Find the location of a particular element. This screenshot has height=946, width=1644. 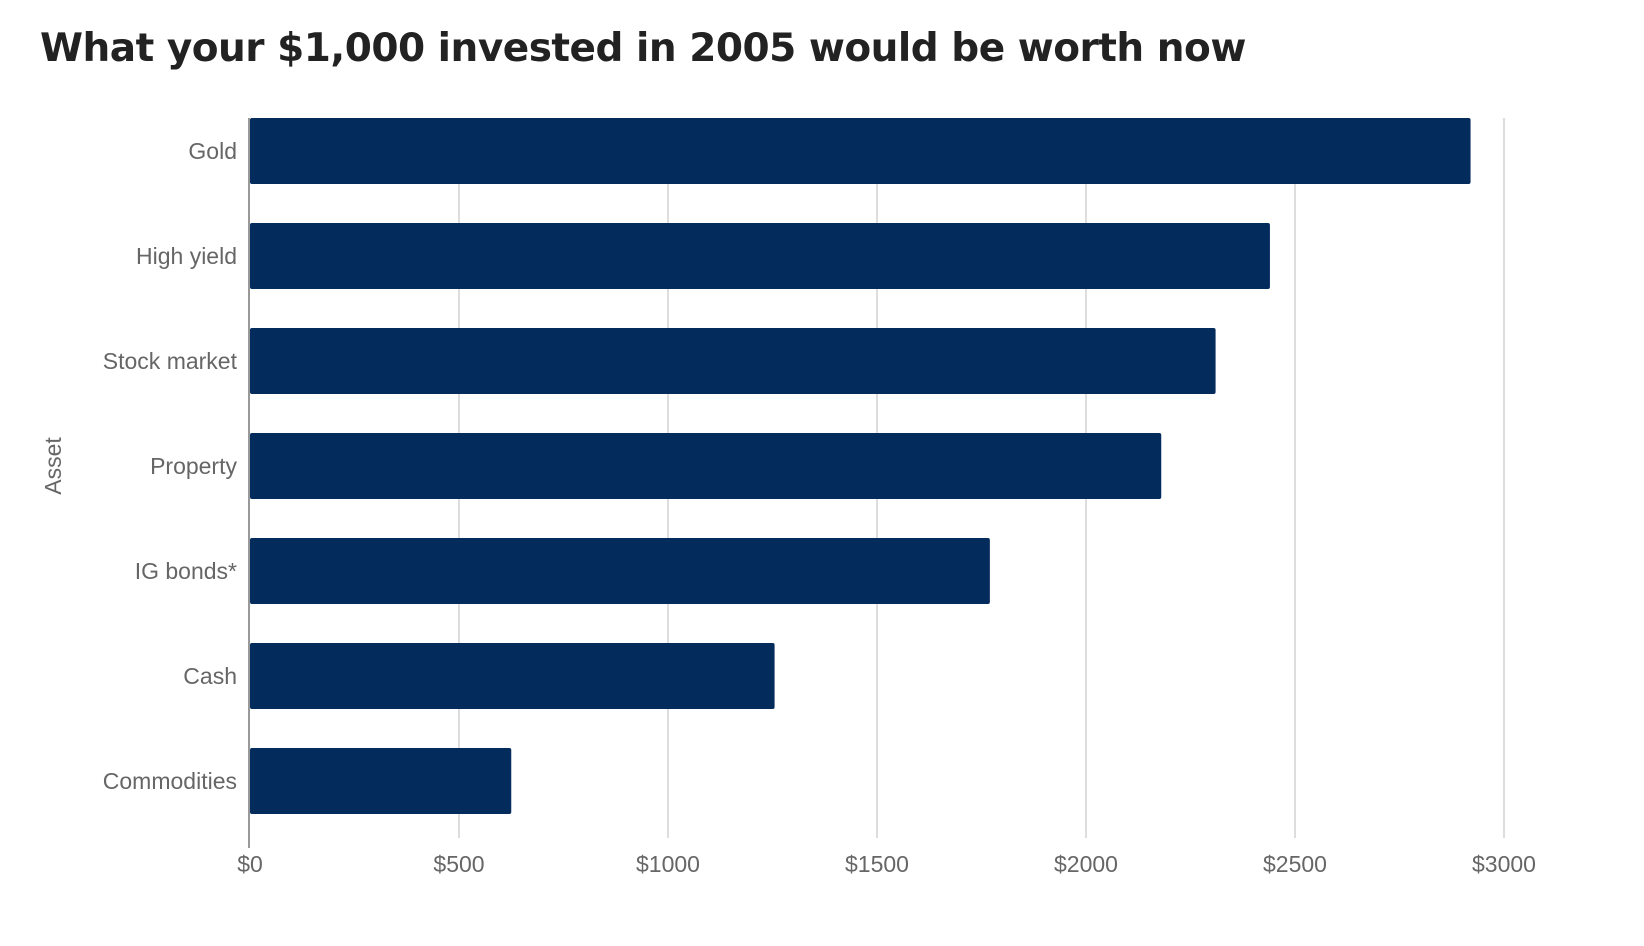

x-tick-label: $1500 is located at coordinates (877, 864).